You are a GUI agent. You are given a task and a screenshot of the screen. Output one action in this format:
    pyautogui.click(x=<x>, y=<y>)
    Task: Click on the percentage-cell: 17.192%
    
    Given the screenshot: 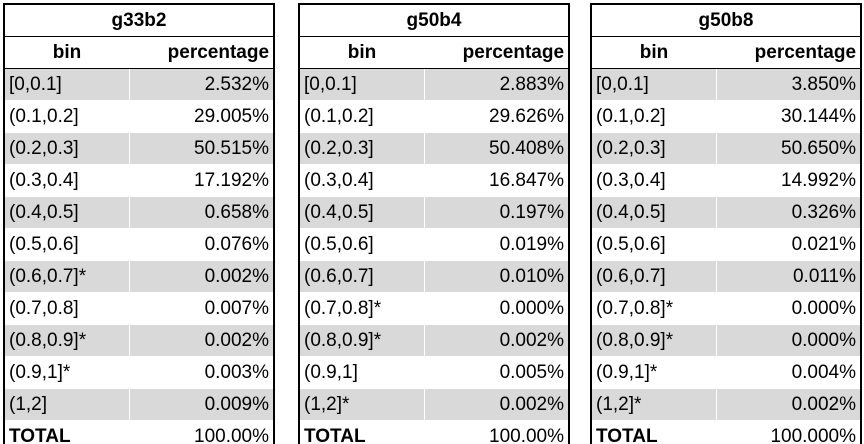 What is the action you would take?
    pyautogui.click(x=202, y=180)
    